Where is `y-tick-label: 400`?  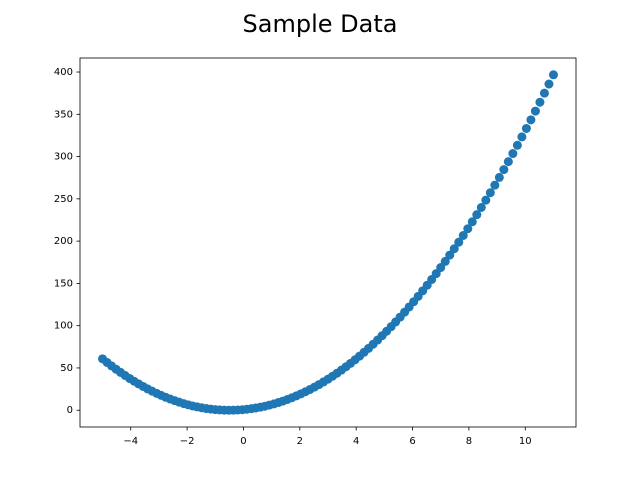
y-tick-label: 400 is located at coordinates (63, 72).